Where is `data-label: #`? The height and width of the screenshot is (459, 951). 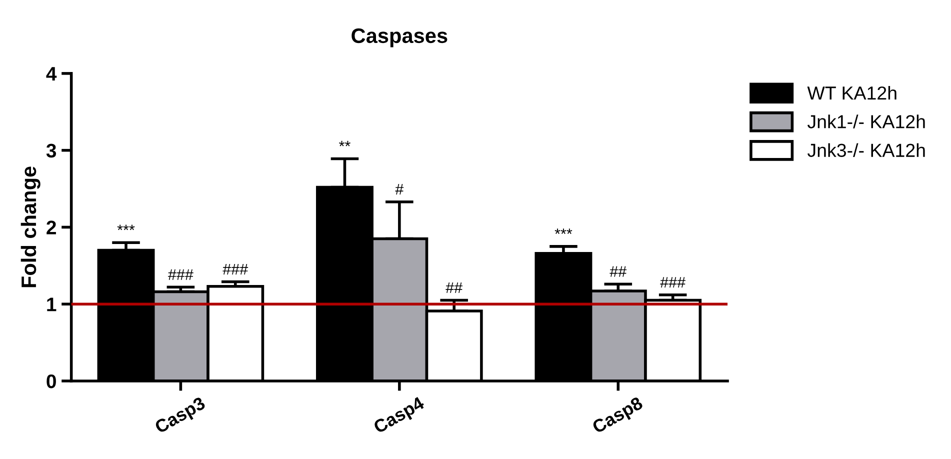 data-label: # is located at coordinates (399, 189).